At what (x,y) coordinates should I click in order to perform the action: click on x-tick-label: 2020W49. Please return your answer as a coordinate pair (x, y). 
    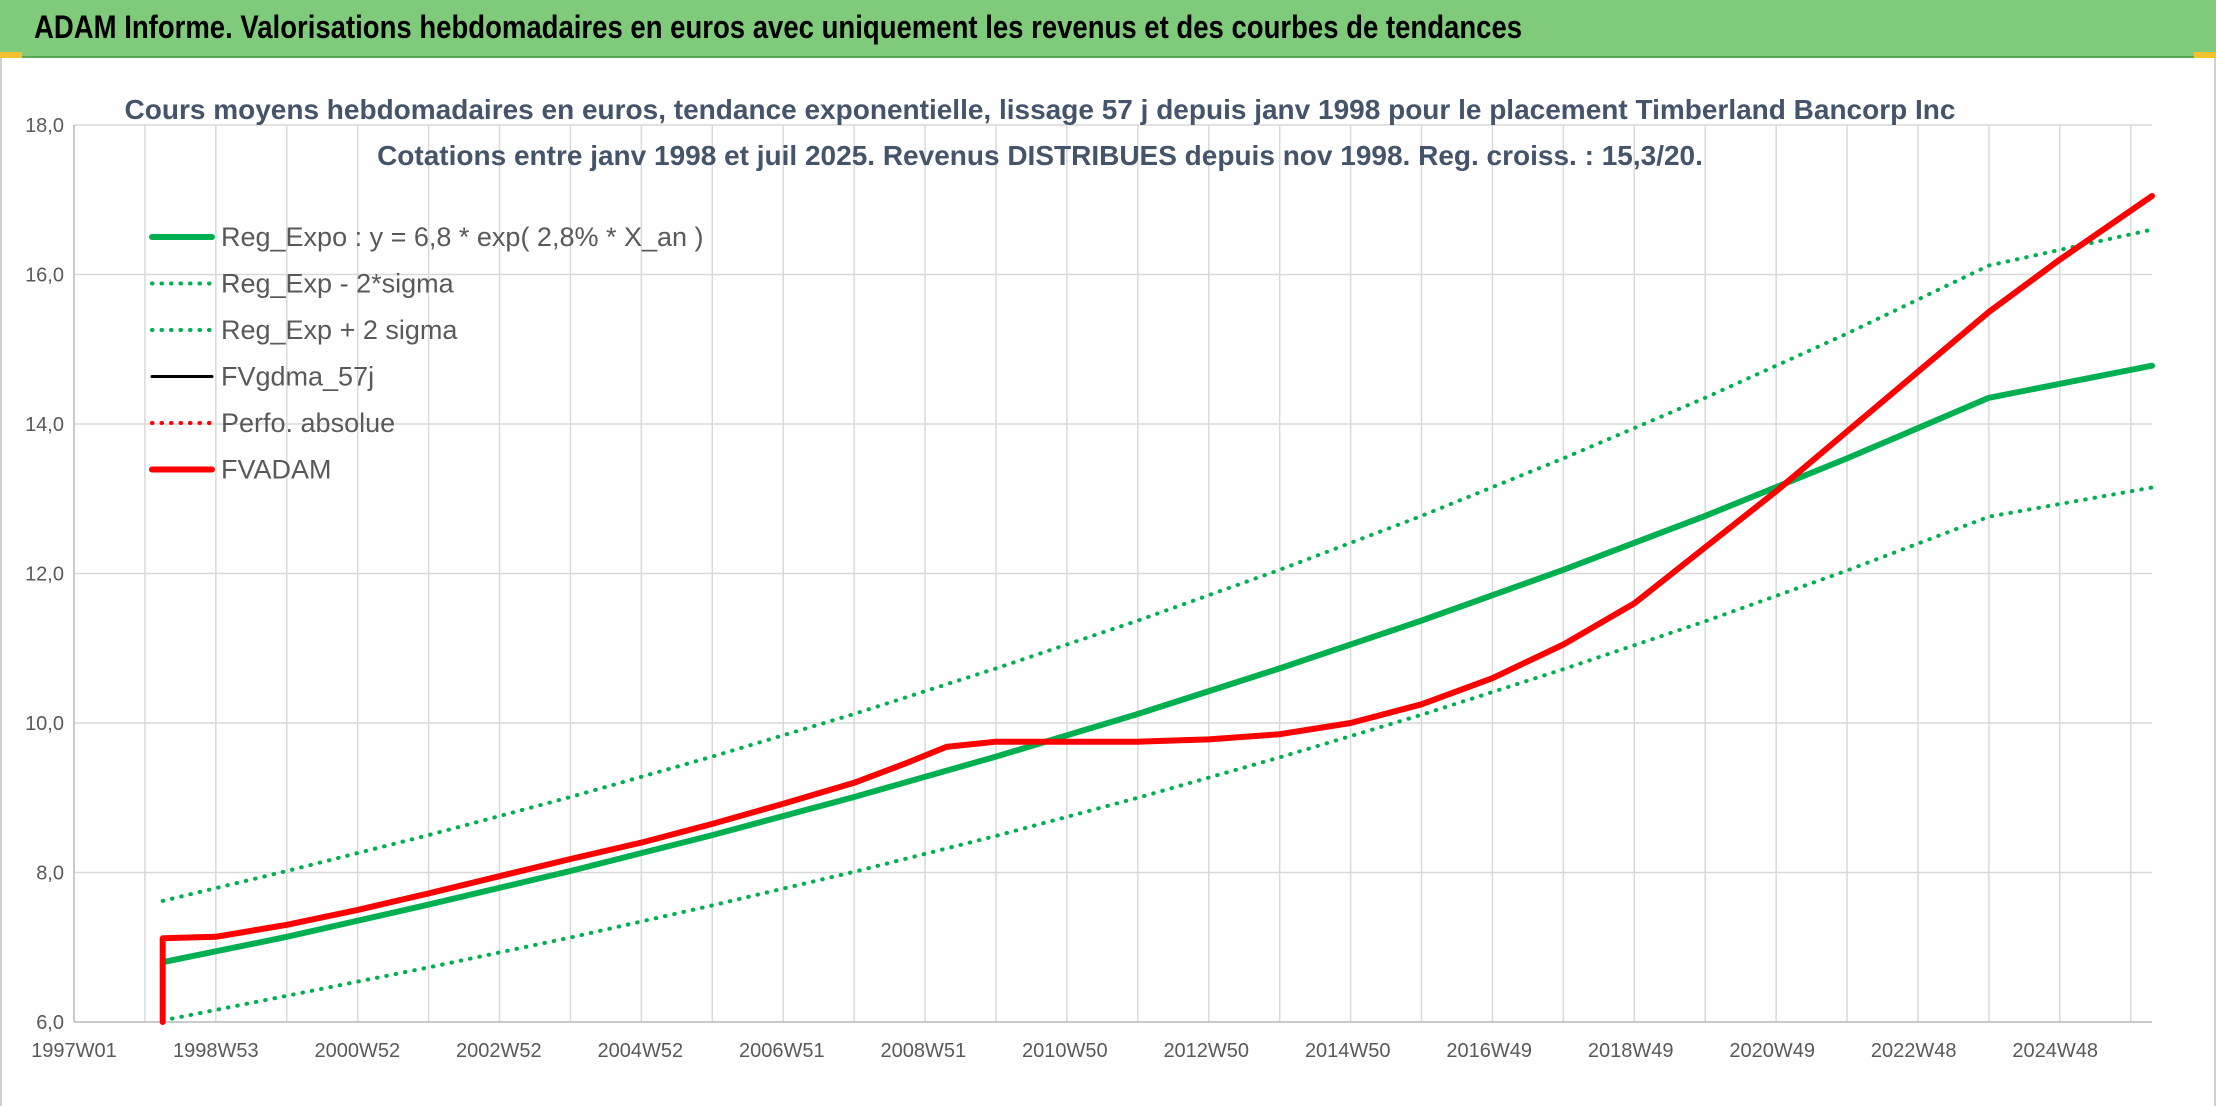
    Looking at the image, I should click on (1772, 1051).